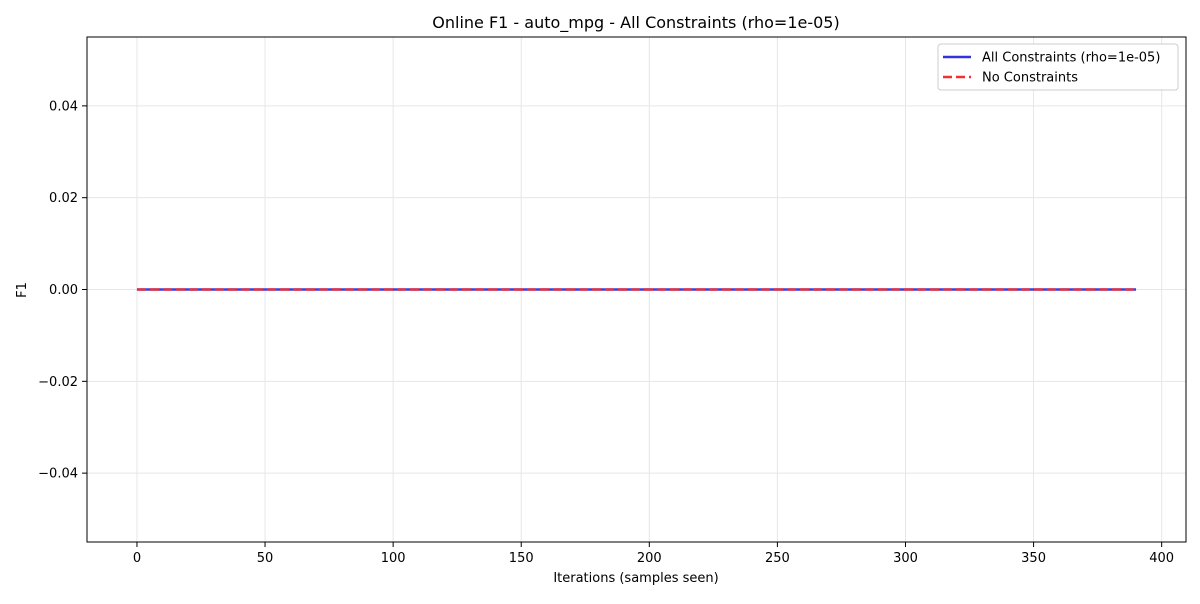 Image resolution: width=1200 pixels, height=604 pixels. Describe the element at coordinates (521, 558) in the screenshot. I see `x-tick-label: 150` at that location.